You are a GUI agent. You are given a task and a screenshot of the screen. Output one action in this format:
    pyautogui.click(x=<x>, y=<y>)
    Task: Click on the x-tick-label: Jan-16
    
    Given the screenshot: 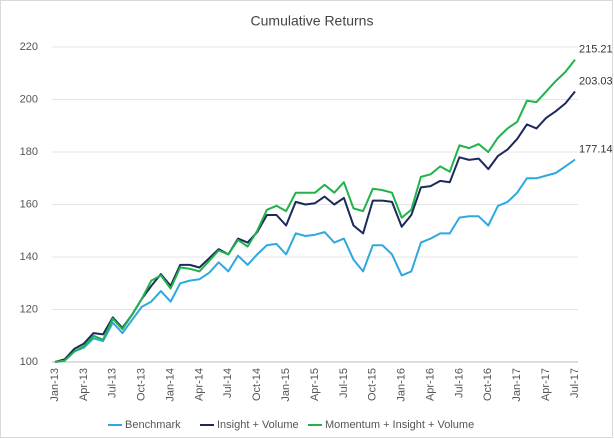 What is the action you would take?
    pyautogui.click(x=402, y=385)
    